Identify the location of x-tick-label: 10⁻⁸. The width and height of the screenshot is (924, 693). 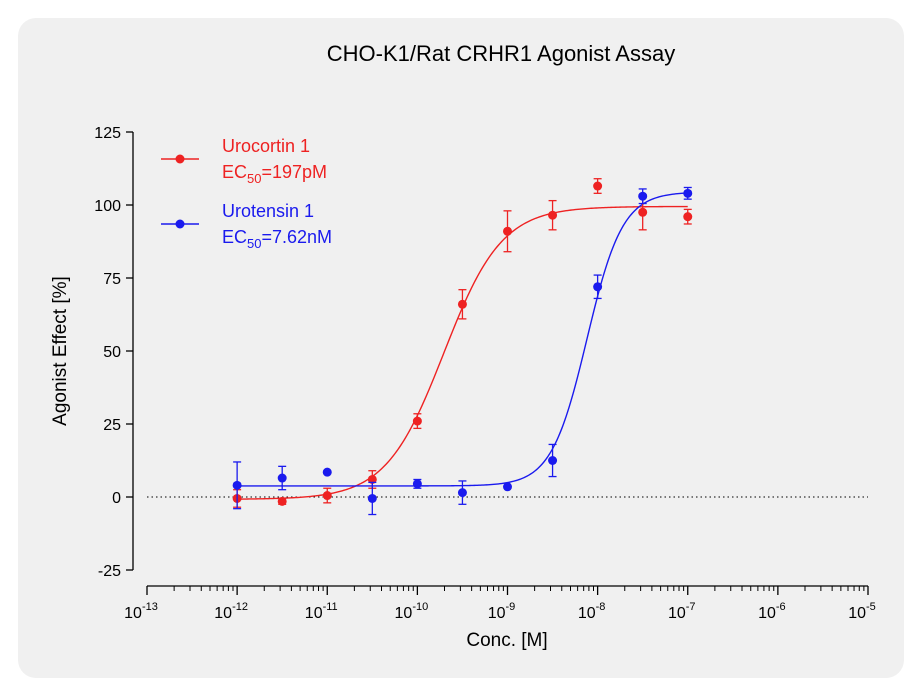
(592, 611).